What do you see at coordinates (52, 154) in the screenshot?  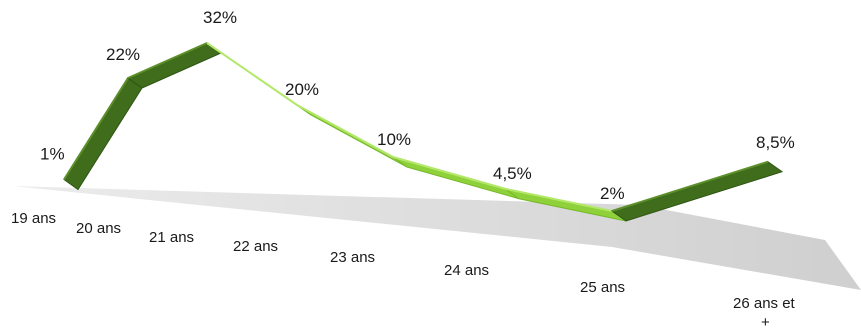 I see `data-label: 1%` at bounding box center [52, 154].